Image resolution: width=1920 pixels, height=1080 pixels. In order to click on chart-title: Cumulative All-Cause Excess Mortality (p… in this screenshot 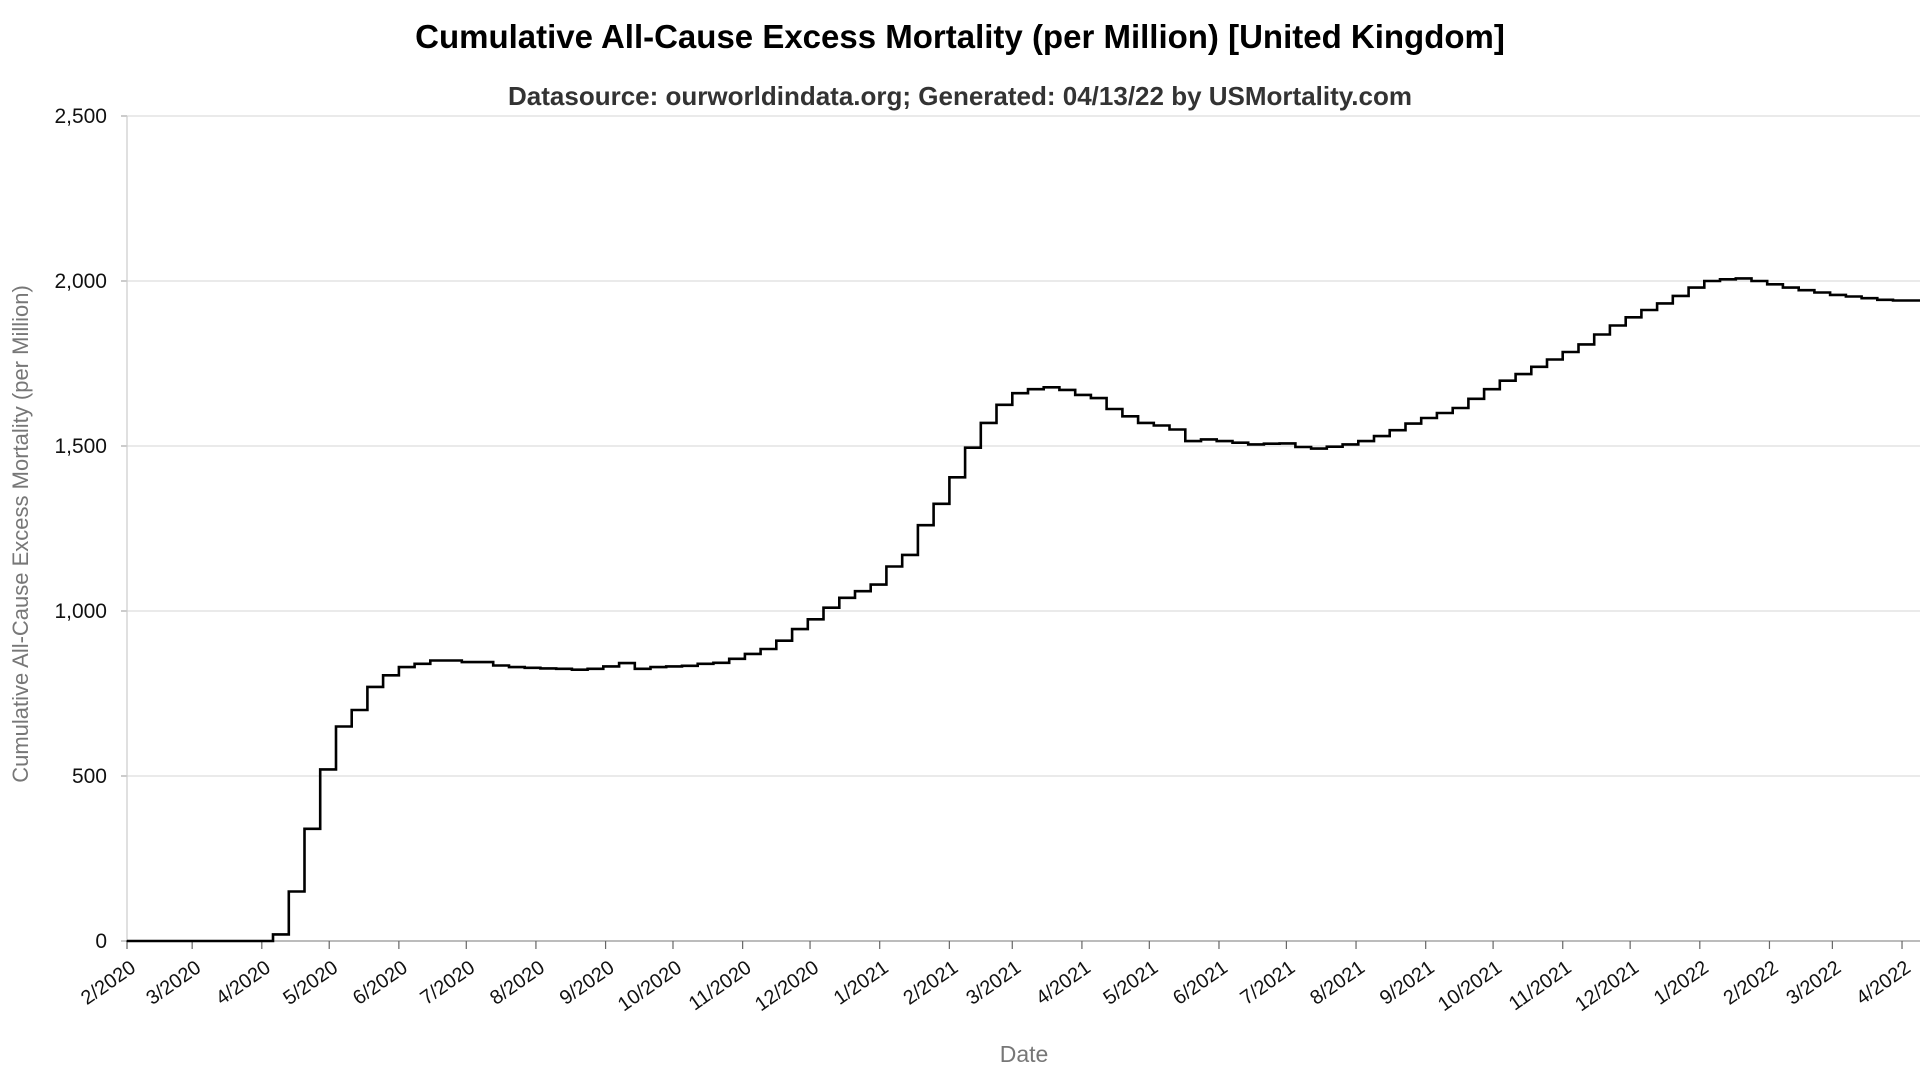, I will do `click(960, 36)`.